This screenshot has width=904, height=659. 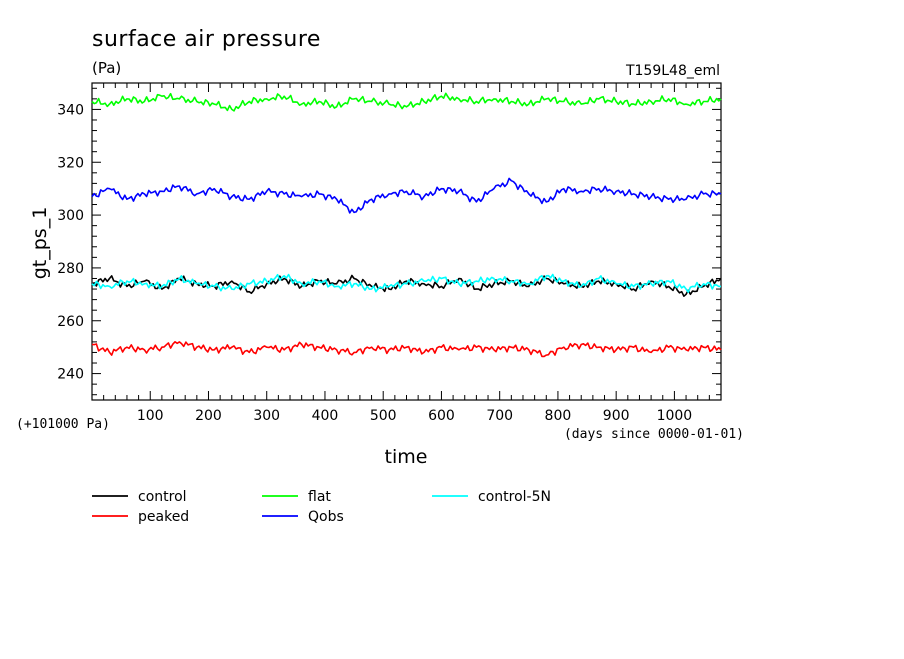 I want to click on series-line-qobs, so click(x=406, y=195).